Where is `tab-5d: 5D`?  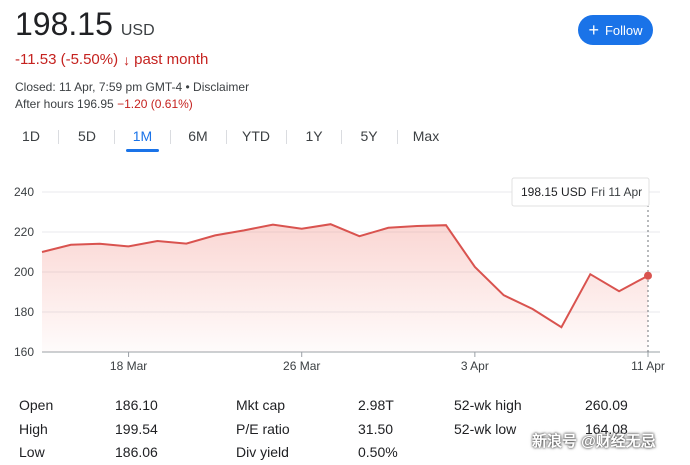
tab-5d: 5D is located at coordinates (87, 136).